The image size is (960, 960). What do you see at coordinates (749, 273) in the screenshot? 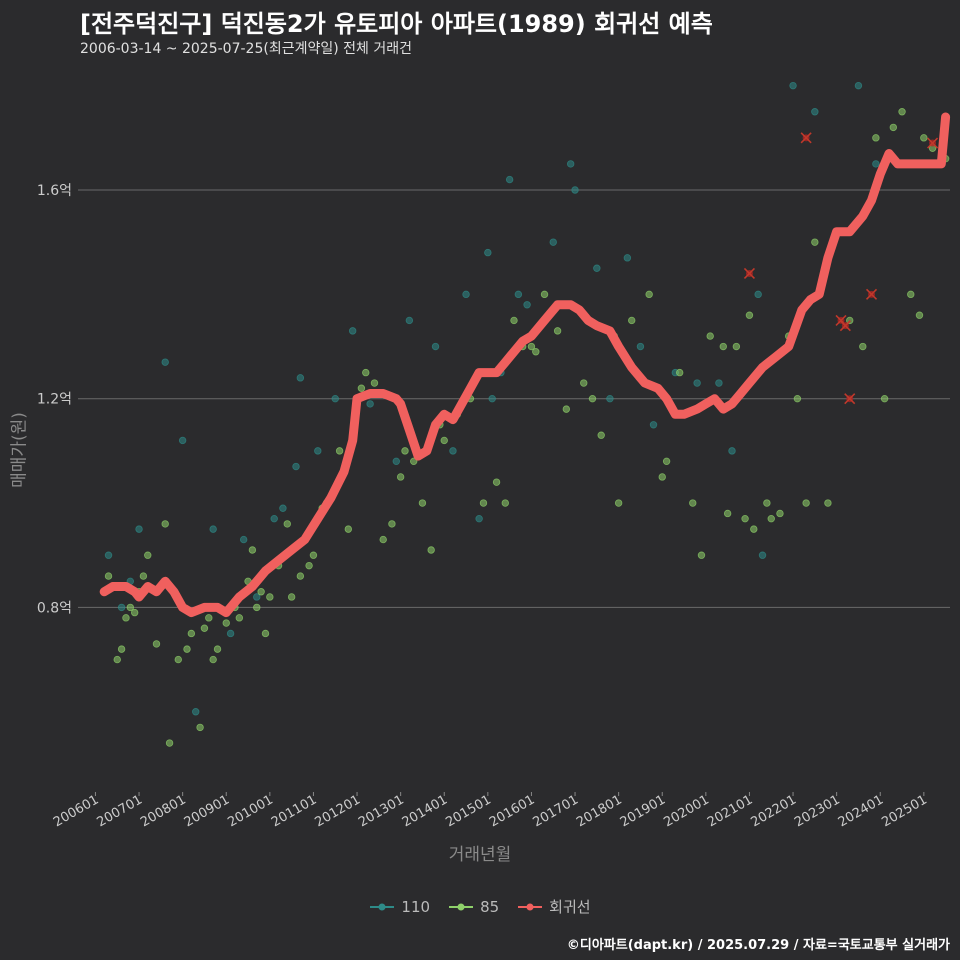
I see `outlier-point` at bounding box center [749, 273].